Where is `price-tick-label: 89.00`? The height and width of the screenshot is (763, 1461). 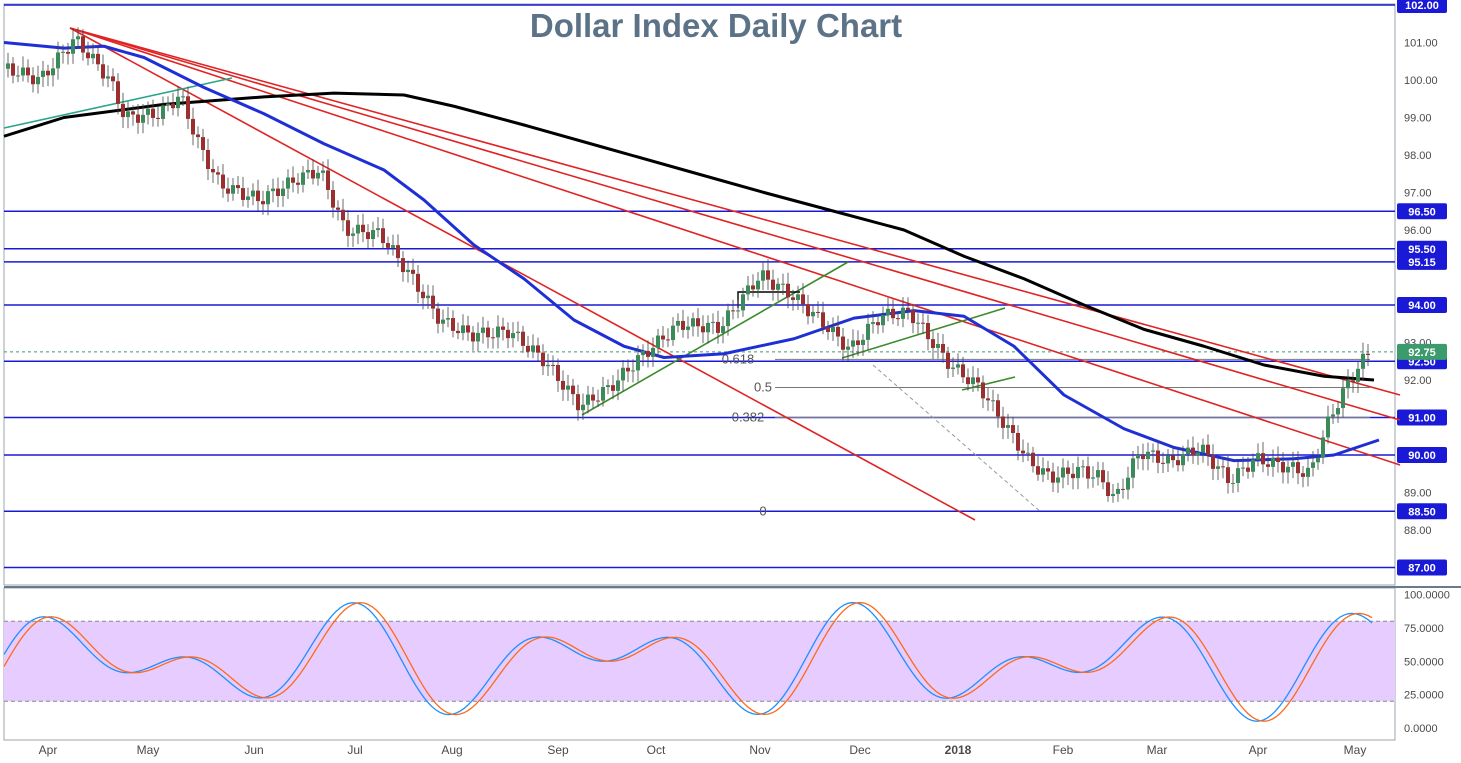
price-tick-label: 89.00 is located at coordinates (1418, 494).